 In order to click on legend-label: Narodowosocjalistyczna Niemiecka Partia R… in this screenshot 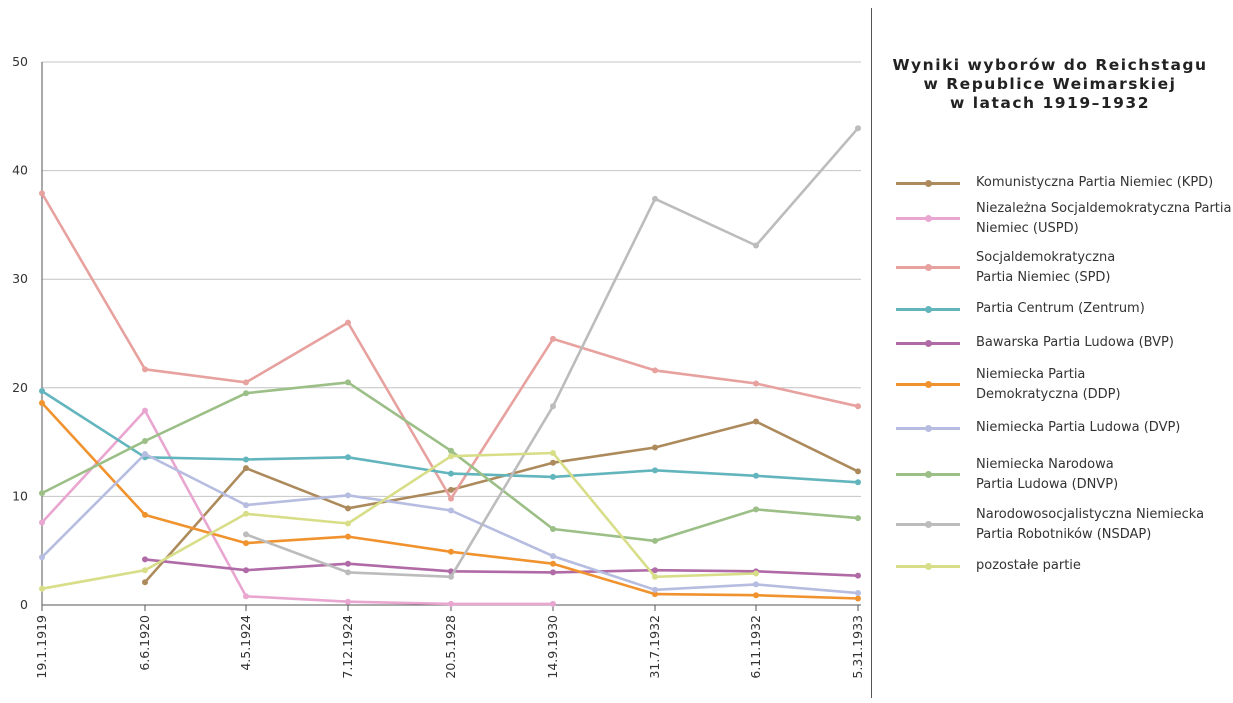, I will do `click(1104, 525)`.